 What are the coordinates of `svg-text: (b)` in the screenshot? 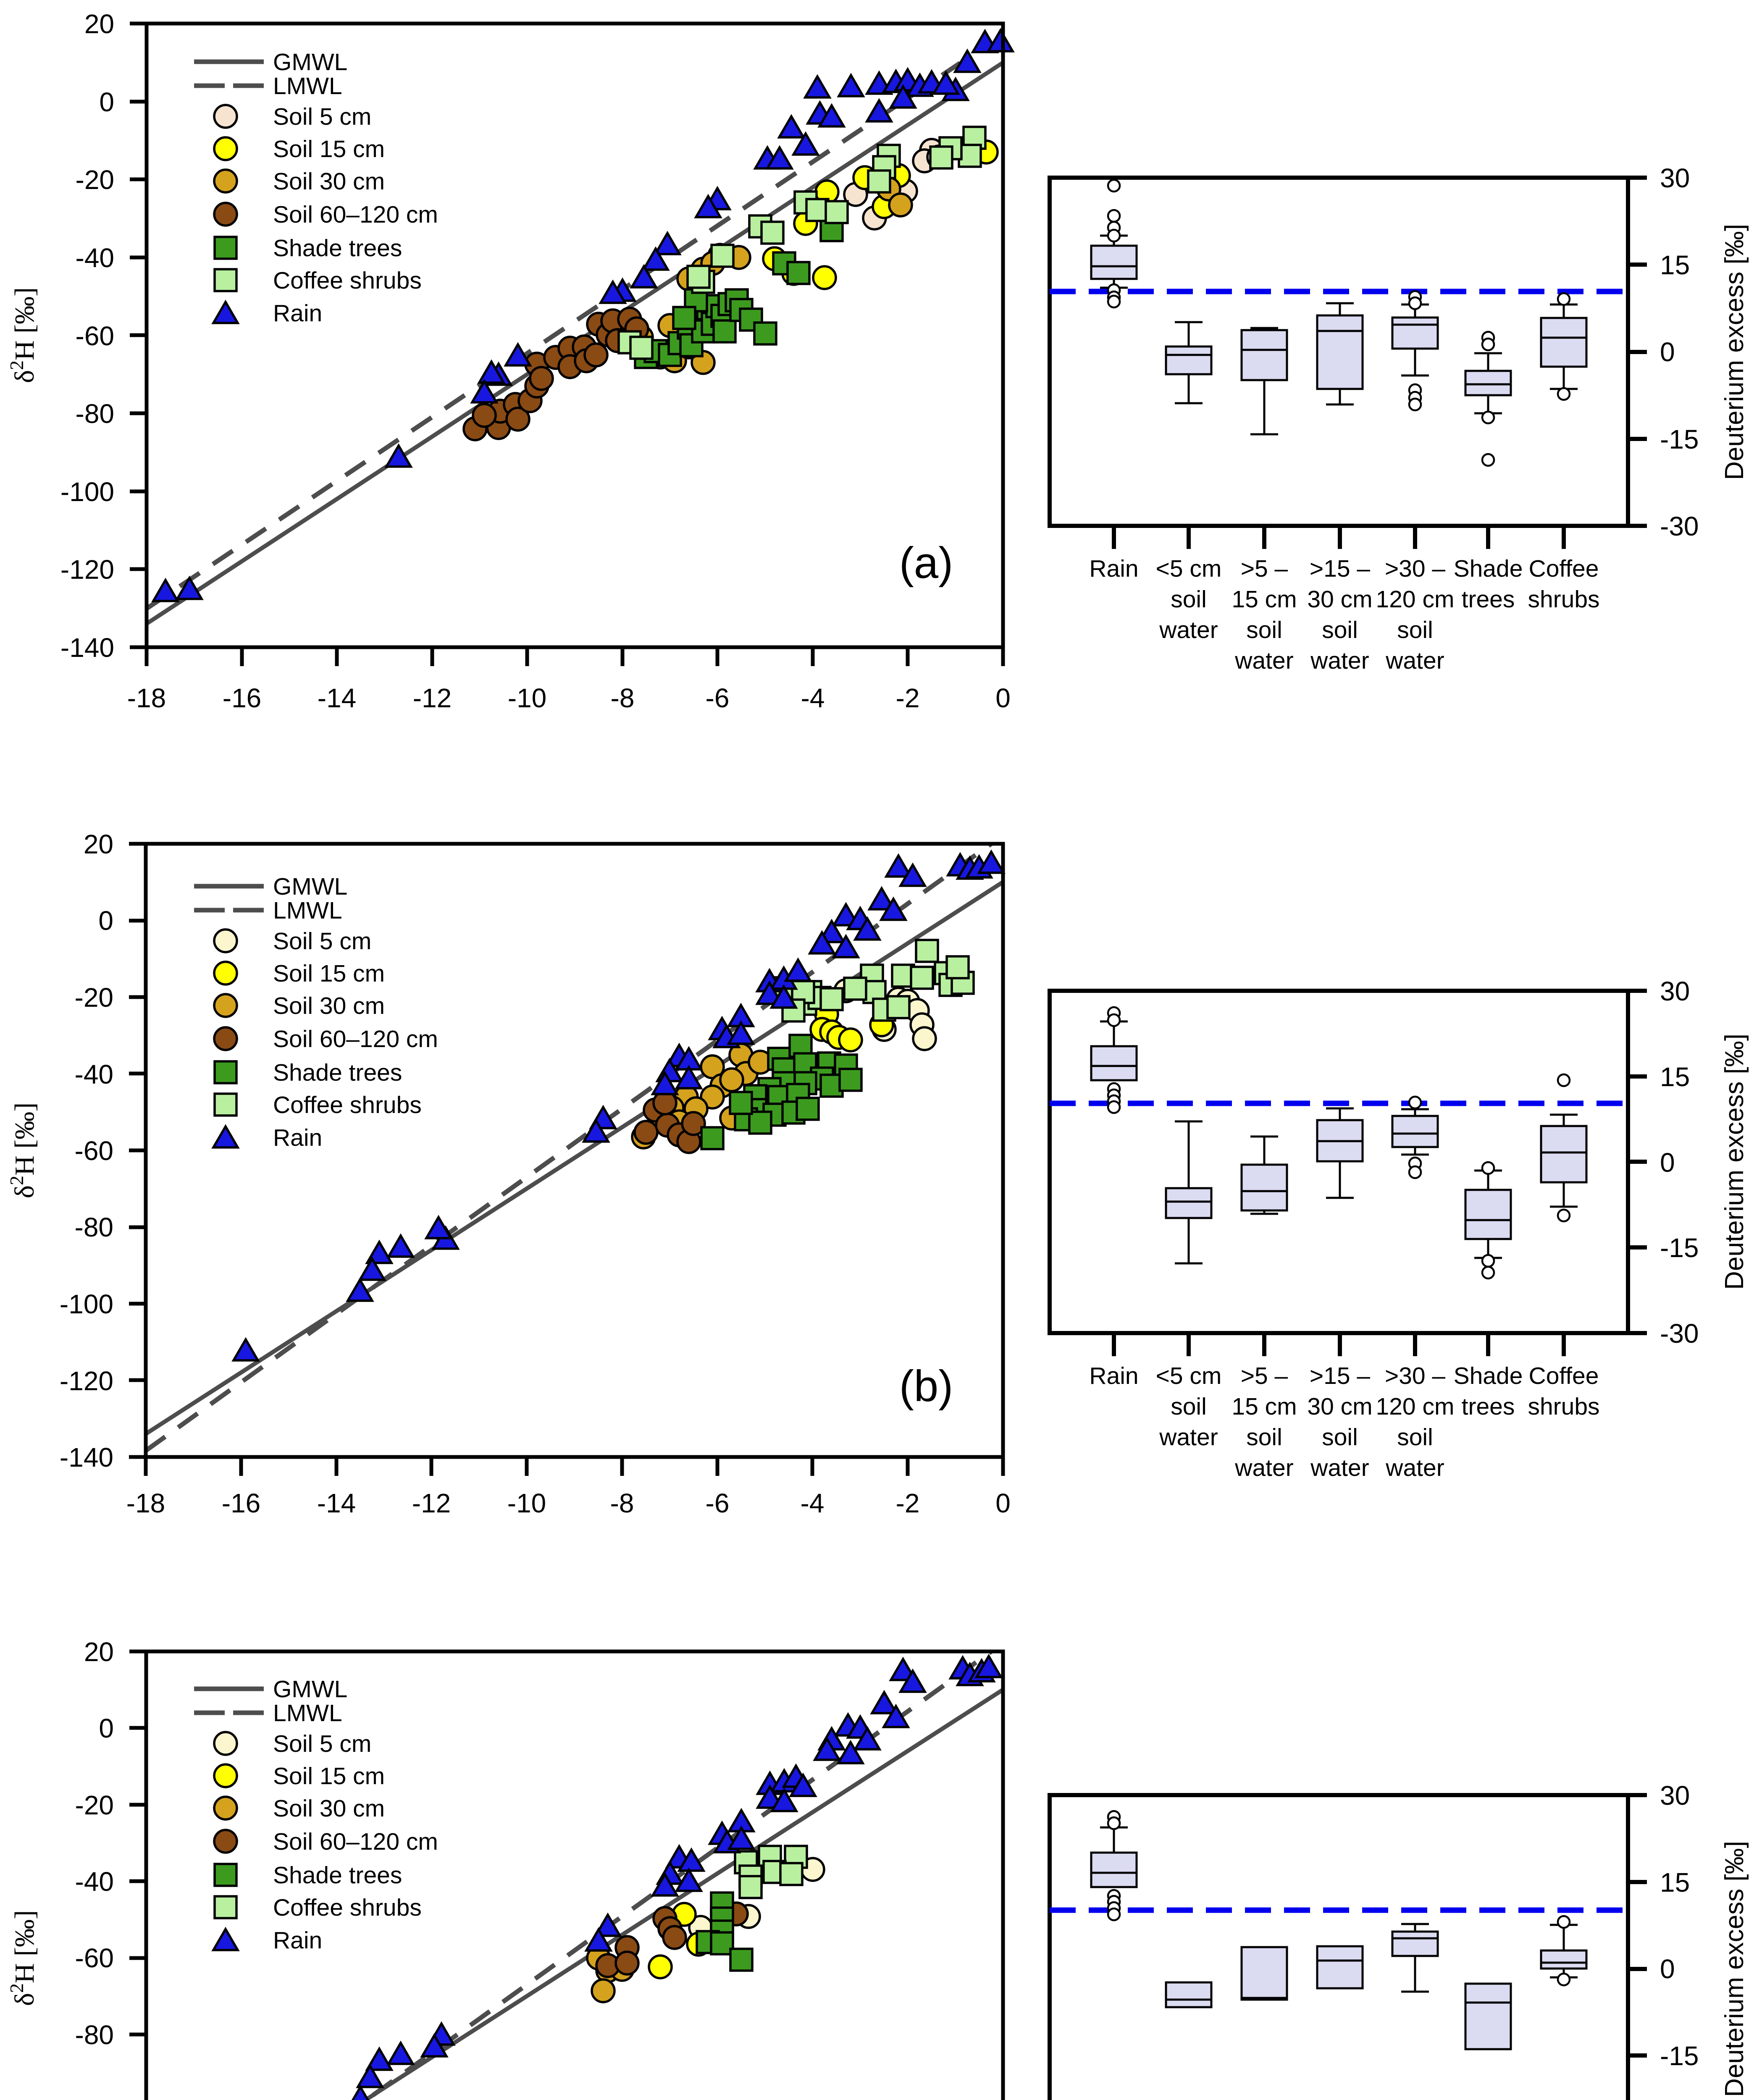 It's located at (926, 1386).